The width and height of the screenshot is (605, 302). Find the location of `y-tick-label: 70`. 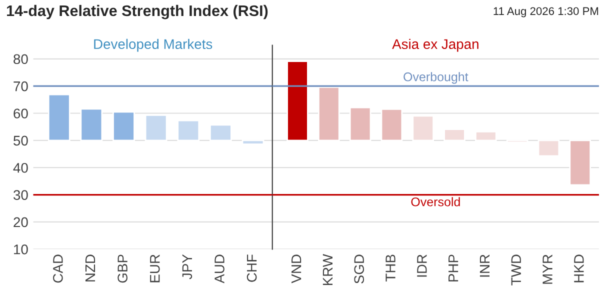

y-tick-label: 70 is located at coordinates (21, 86).